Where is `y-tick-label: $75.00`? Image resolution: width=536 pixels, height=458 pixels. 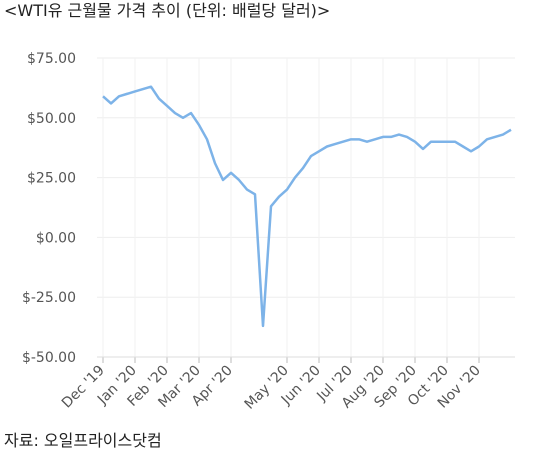 y-tick-label: $75.00 is located at coordinates (51, 59).